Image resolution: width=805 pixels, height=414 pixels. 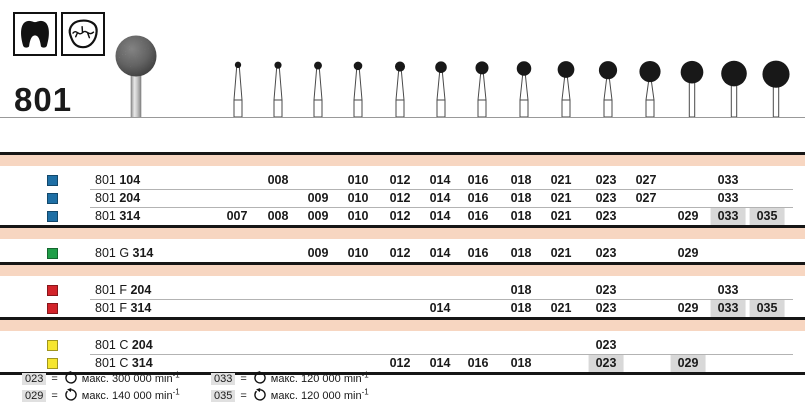 I want to click on max-speed-text: макс. 300 000 min-1, so click(x=130, y=377).